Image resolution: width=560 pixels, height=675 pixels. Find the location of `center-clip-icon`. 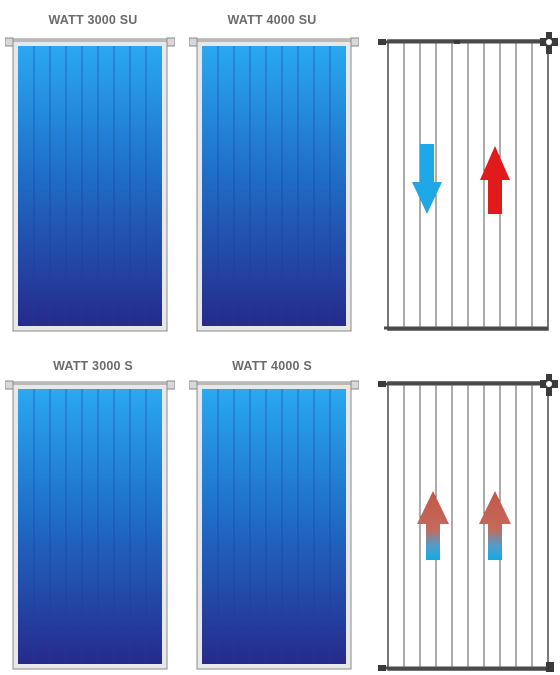

center-clip-icon is located at coordinates (457, 42).